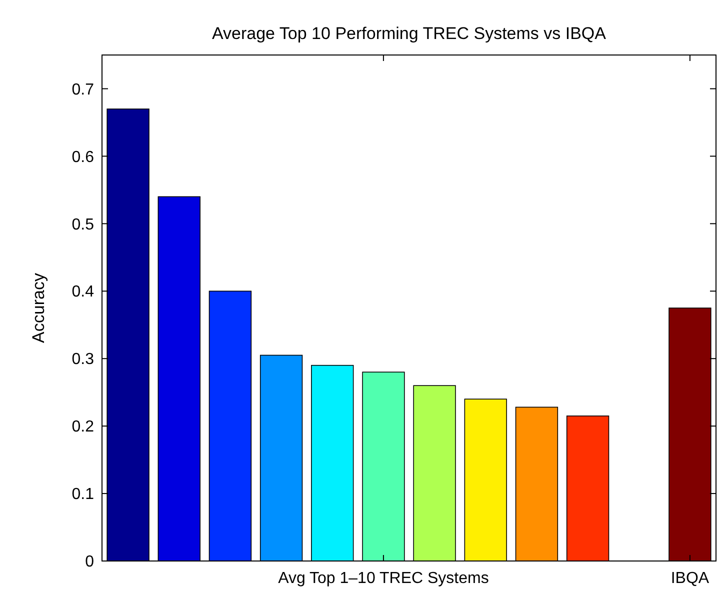  What do you see at coordinates (38, 307) in the screenshot?
I see `y-axis-title: Accuracy` at bounding box center [38, 307].